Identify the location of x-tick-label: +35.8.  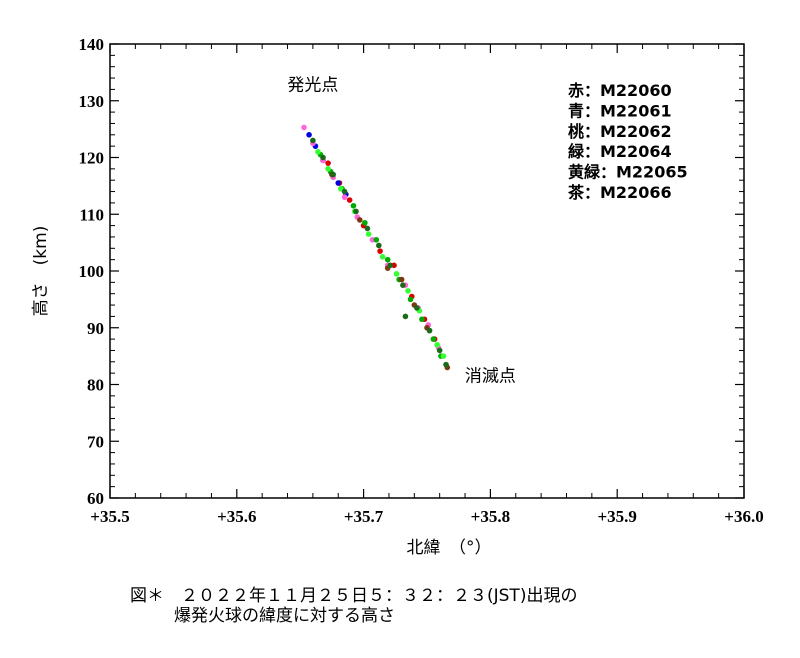
(490, 516).